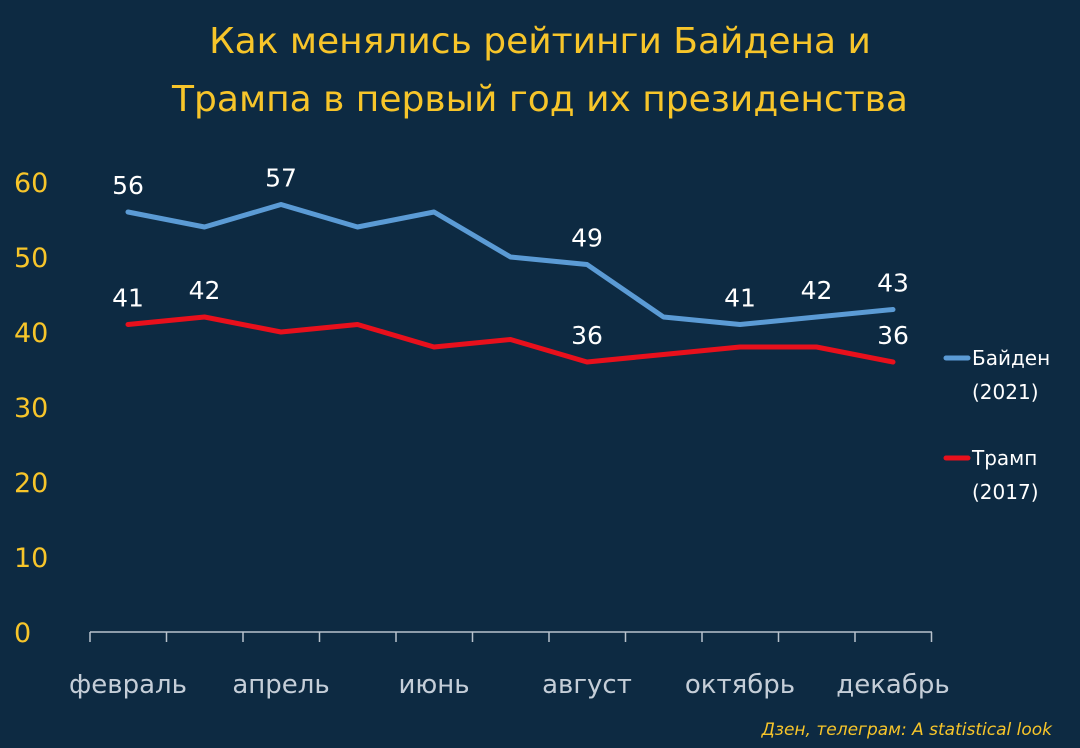 The image size is (1080, 748). What do you see at coordinates (1004, 458) in the screenshot?
I see `legend-label: Трамп` at bounding box center [1004, 458].